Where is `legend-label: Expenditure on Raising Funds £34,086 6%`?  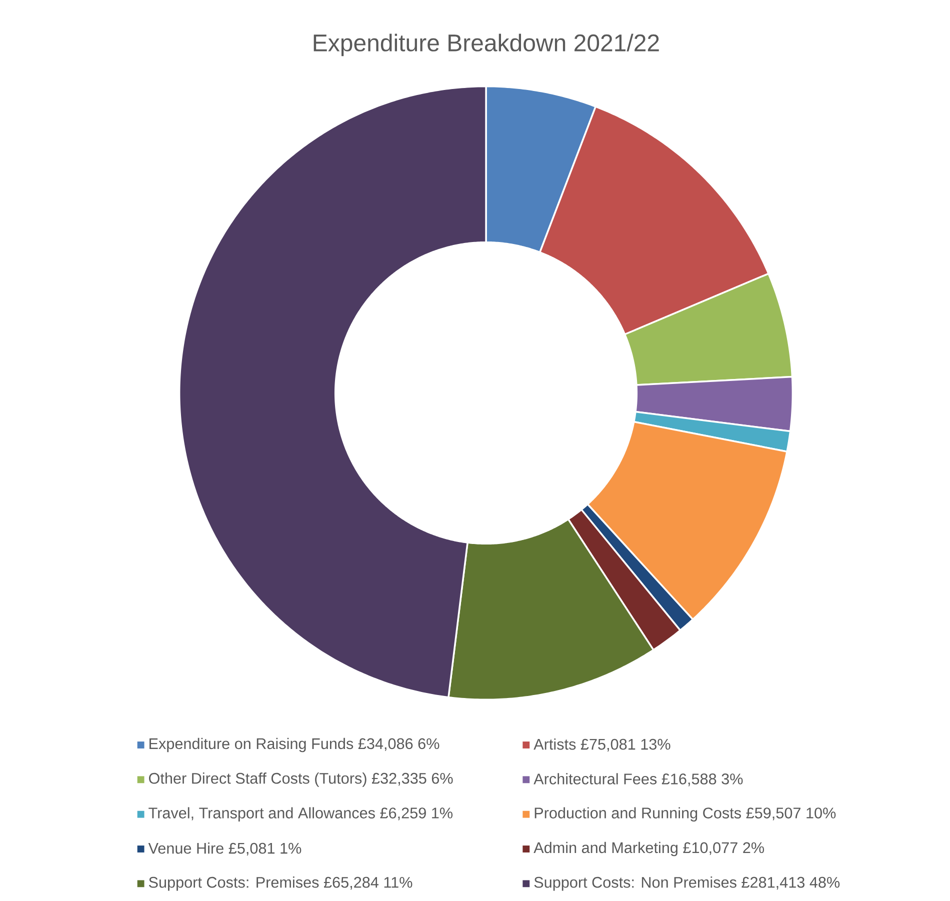 legend-label: Expenditure on Raising Funds £34,086 6% is located at coordinates (295, 745).